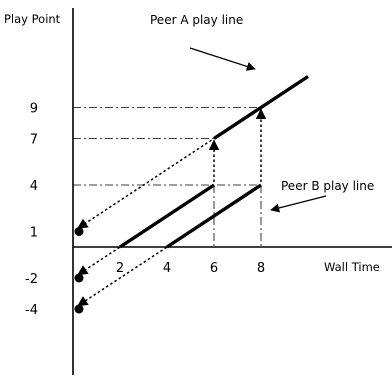 Image resolution: width=392 pixels, height=387 pixels. Describe the element at coordinates (34, 109) in the screenshot. I see `y-tick-label-3: 9` at that location.